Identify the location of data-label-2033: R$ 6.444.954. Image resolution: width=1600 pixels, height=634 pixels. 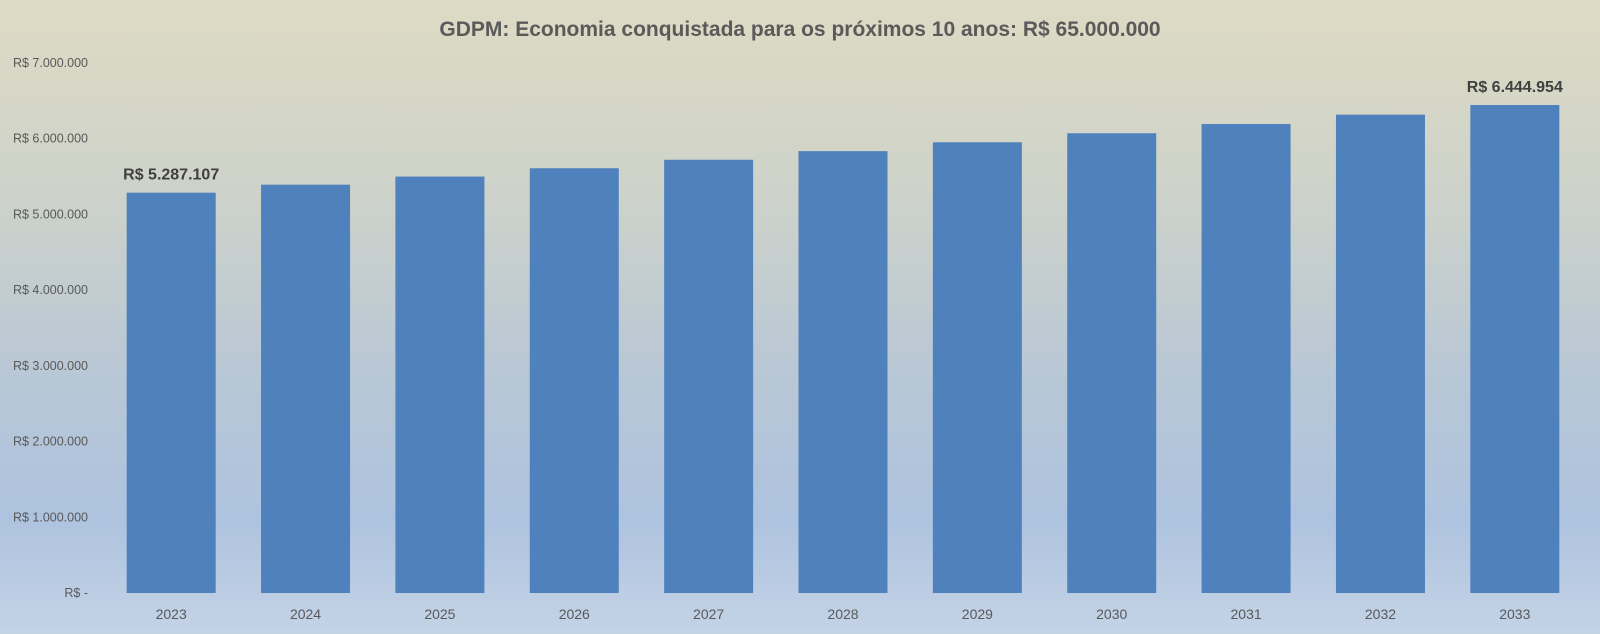
(1515, 87).